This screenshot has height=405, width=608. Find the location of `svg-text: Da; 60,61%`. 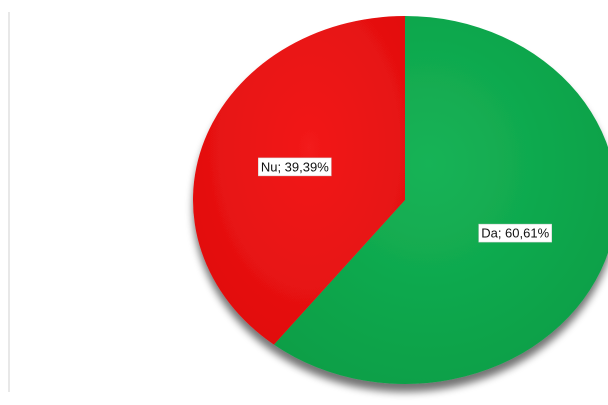

svg-text: Da; 60,61% is located at coordinates (515, 233).